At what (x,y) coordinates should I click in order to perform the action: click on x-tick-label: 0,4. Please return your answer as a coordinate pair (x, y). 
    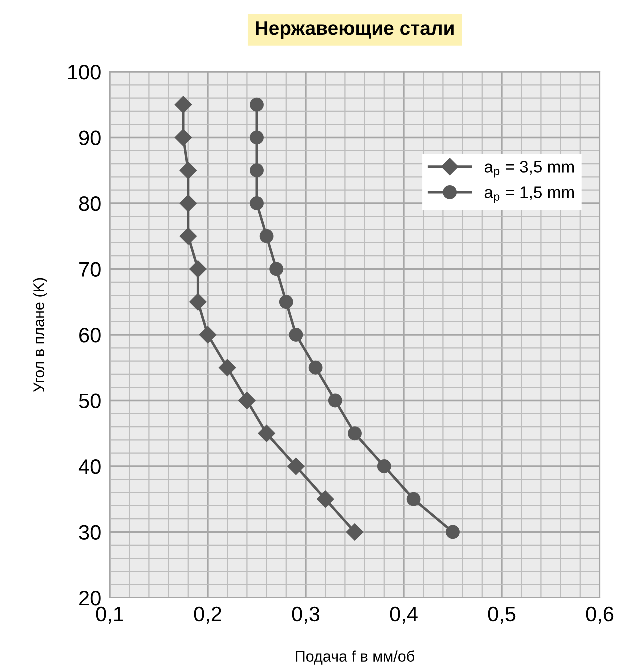
    Looking at the image, I should click on (404, 615).